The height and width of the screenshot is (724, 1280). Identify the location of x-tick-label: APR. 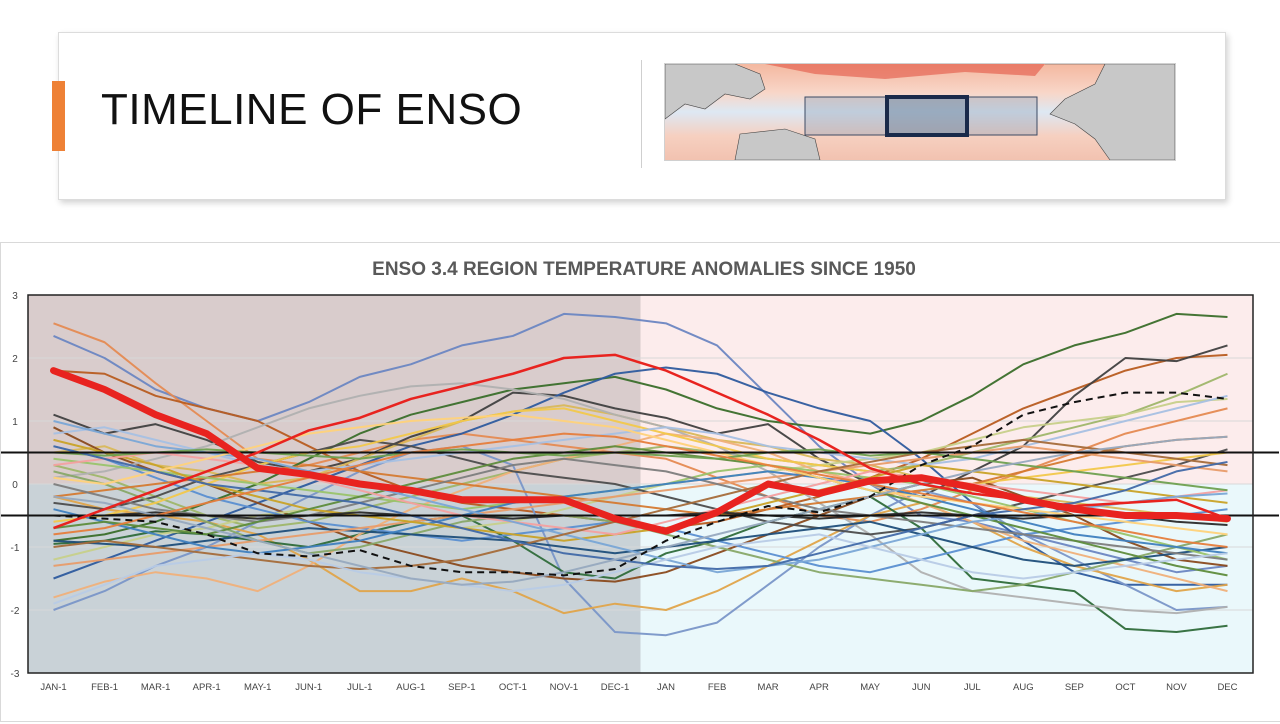
(819, 687).